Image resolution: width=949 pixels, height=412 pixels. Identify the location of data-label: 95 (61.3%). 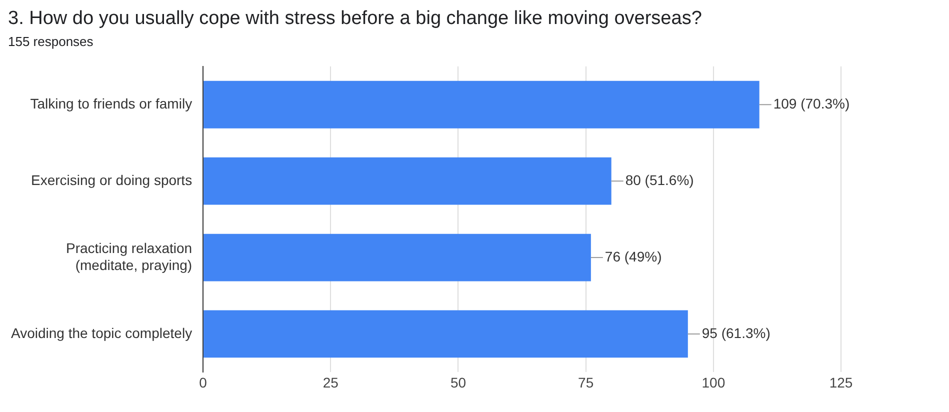
(736, 332).